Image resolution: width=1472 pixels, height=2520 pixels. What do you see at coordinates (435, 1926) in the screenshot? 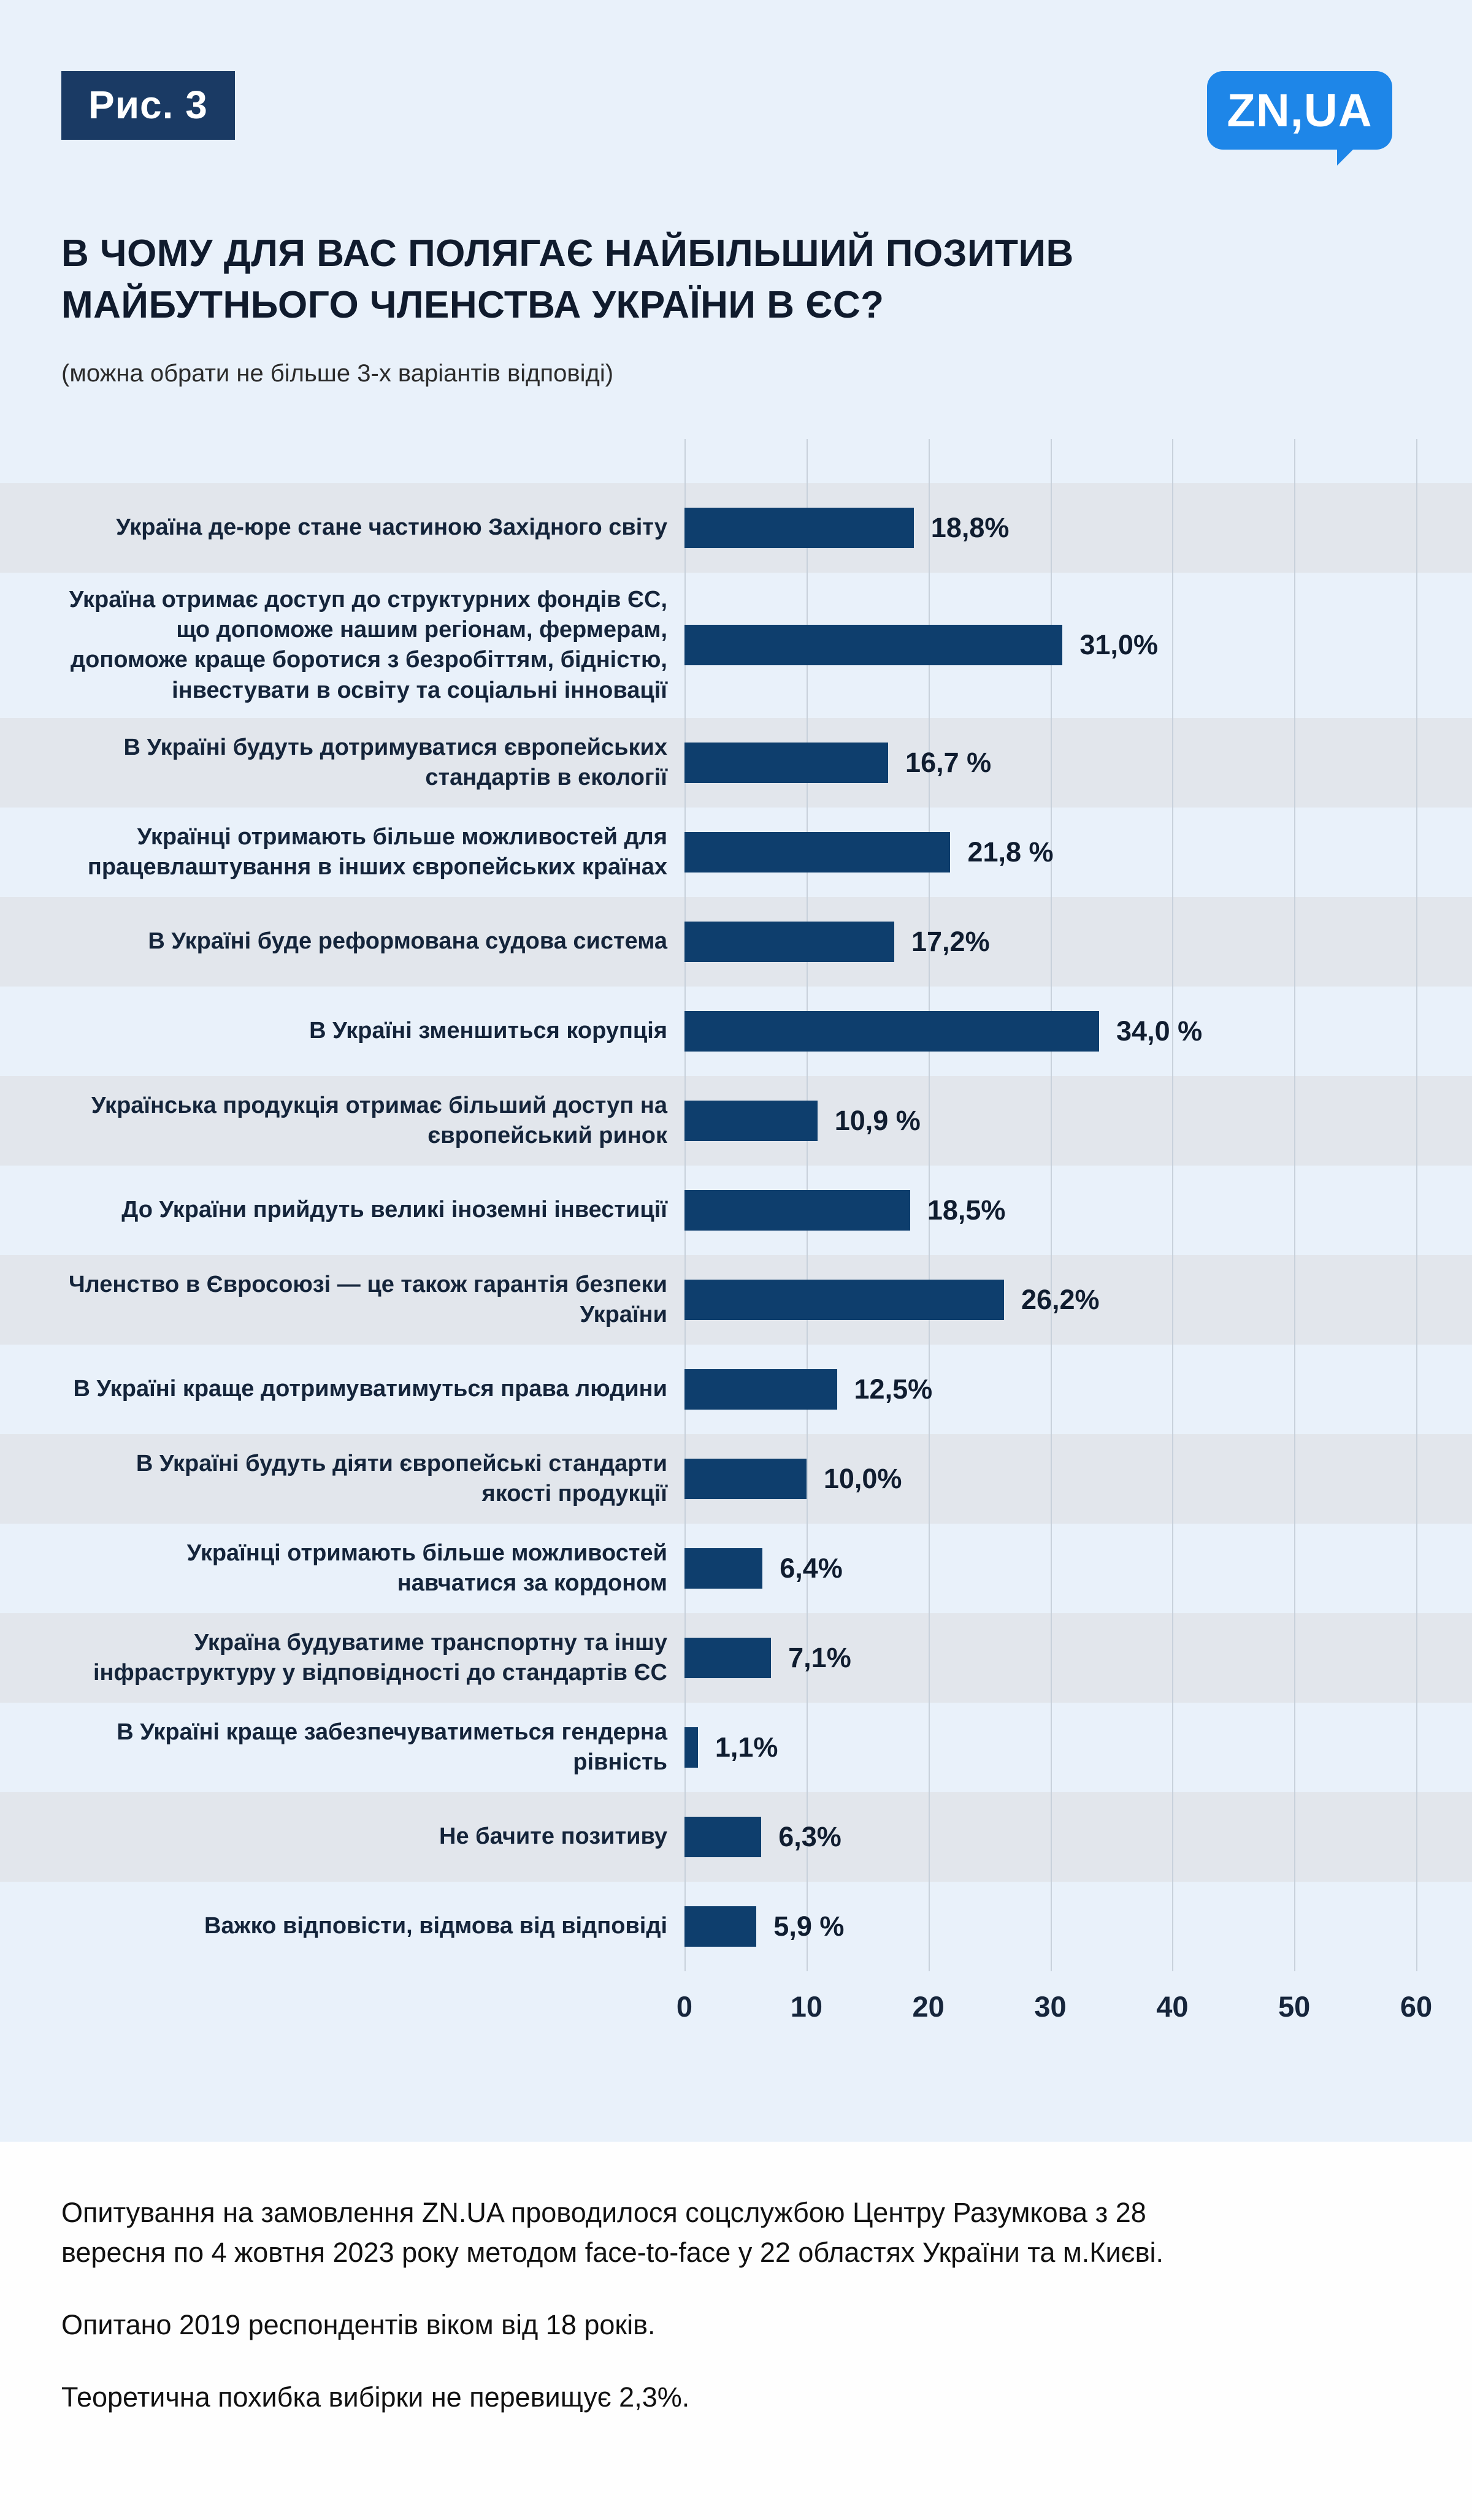
I see `category-label: Важко відповісти, відмова від відповіді` at bounding box center [435, 1926].